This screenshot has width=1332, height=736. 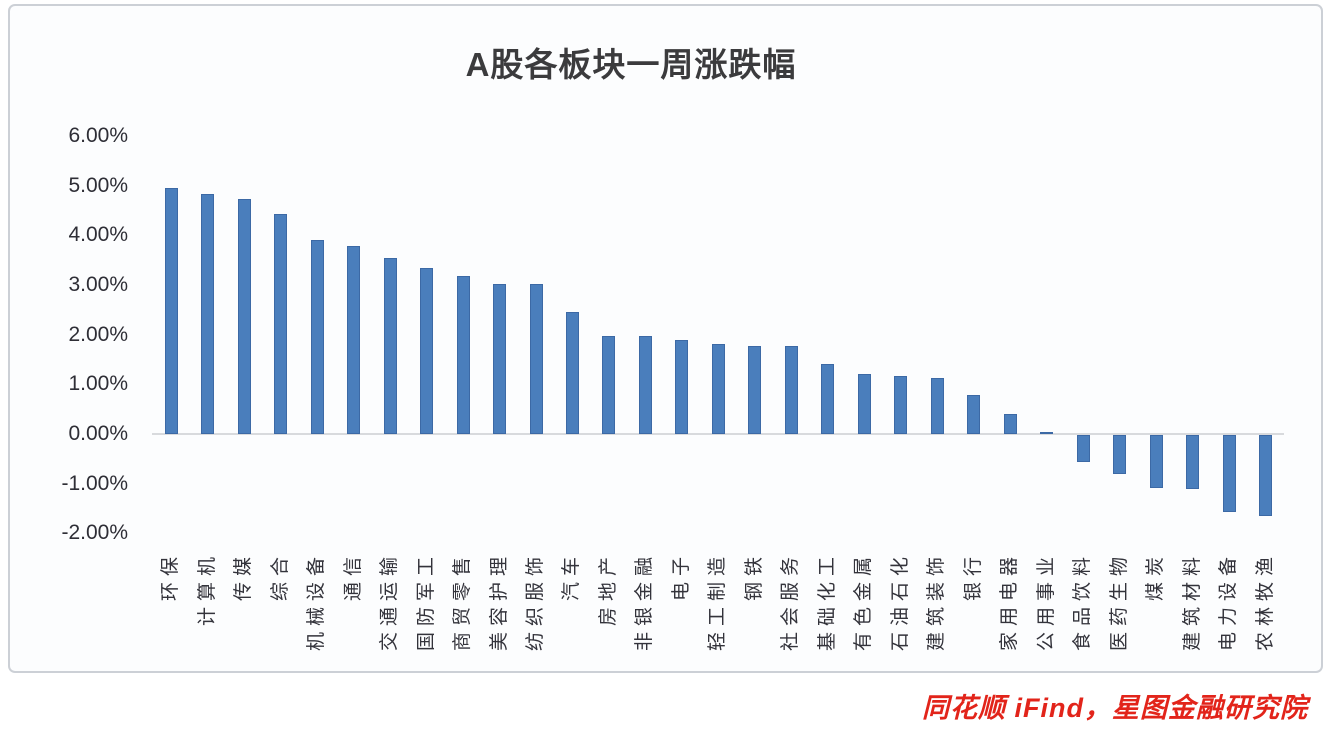 I want to click on x-category-label: 银行, so click(x=973, y=576).